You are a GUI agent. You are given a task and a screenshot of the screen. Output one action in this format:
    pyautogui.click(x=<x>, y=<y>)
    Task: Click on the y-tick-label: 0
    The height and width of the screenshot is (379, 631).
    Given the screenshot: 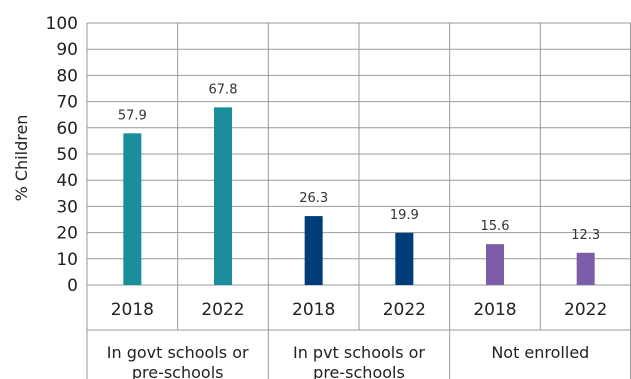 What is the action you would take?
    pyautogui.click(x=72, y=286)
    